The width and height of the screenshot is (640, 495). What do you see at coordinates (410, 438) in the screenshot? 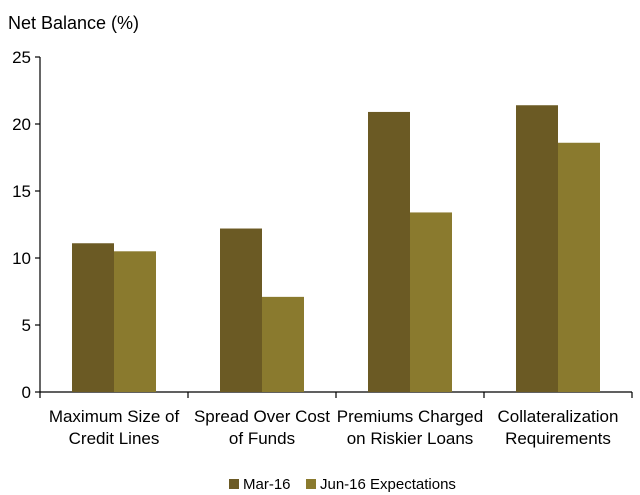
I see `x-tick-label: on Riskier Loans` at bounding box center [410, 438].